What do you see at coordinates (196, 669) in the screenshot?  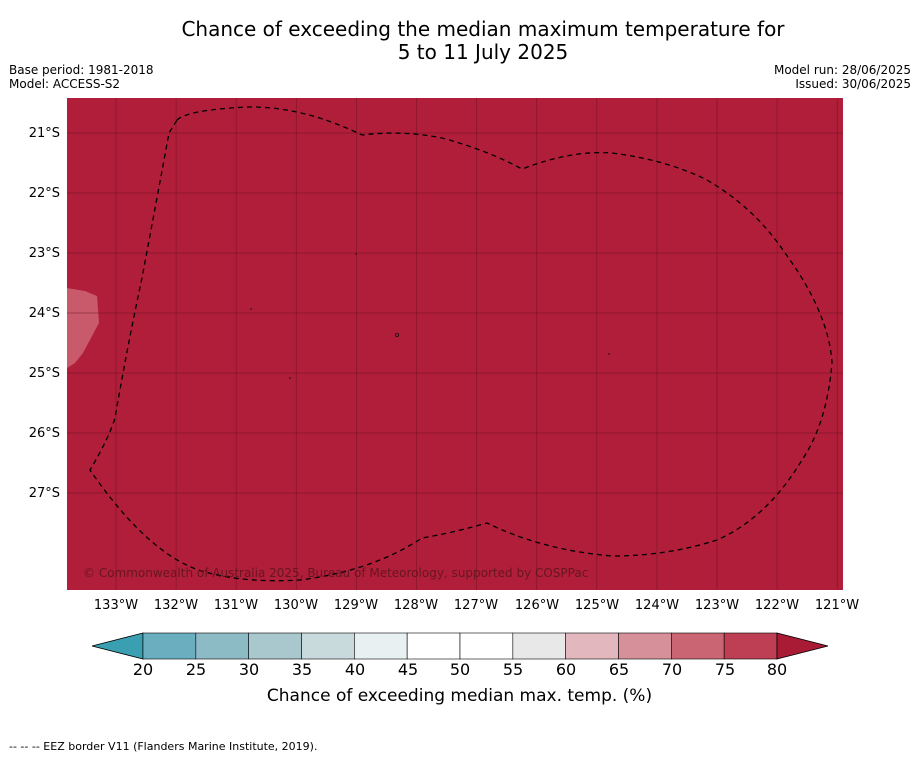 I see `colorbar-tick-25: 25` at bounding box center [196, 669].